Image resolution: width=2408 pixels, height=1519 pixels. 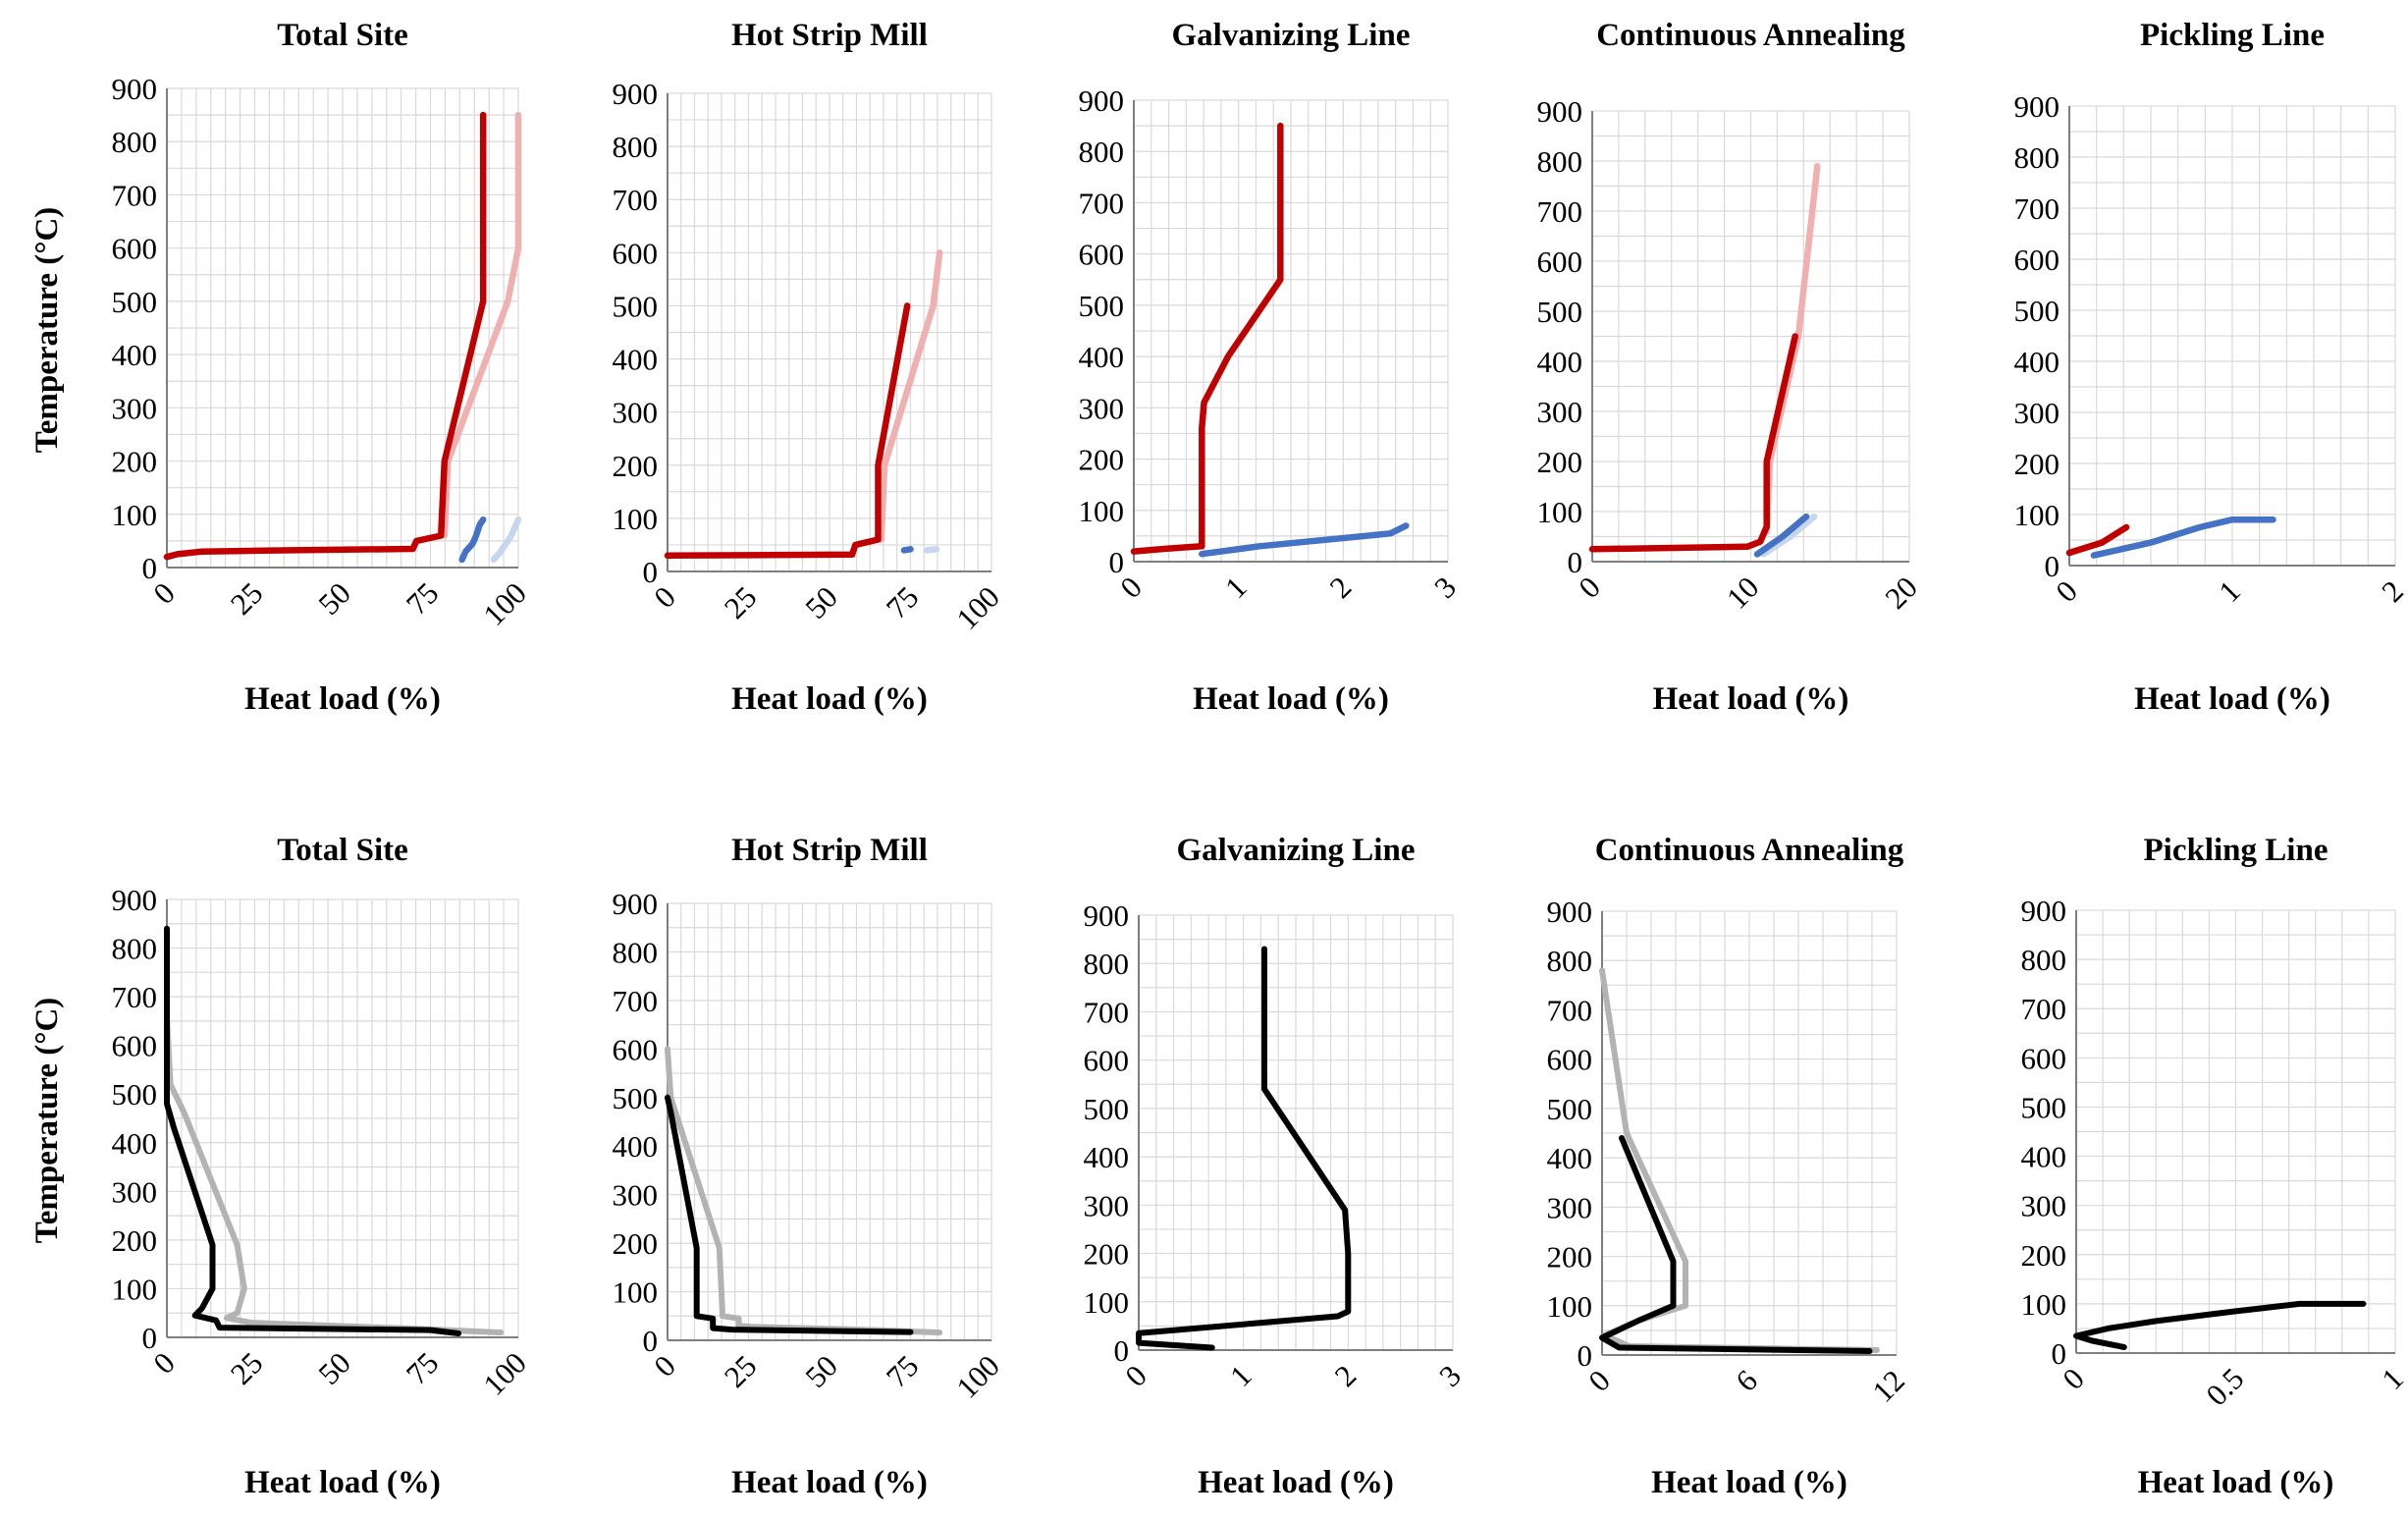 What do you see at coordinates (829, 35) in the screenshot?
I see `chart-title: Hot Strip Mill` at bounding box center [829, 35].